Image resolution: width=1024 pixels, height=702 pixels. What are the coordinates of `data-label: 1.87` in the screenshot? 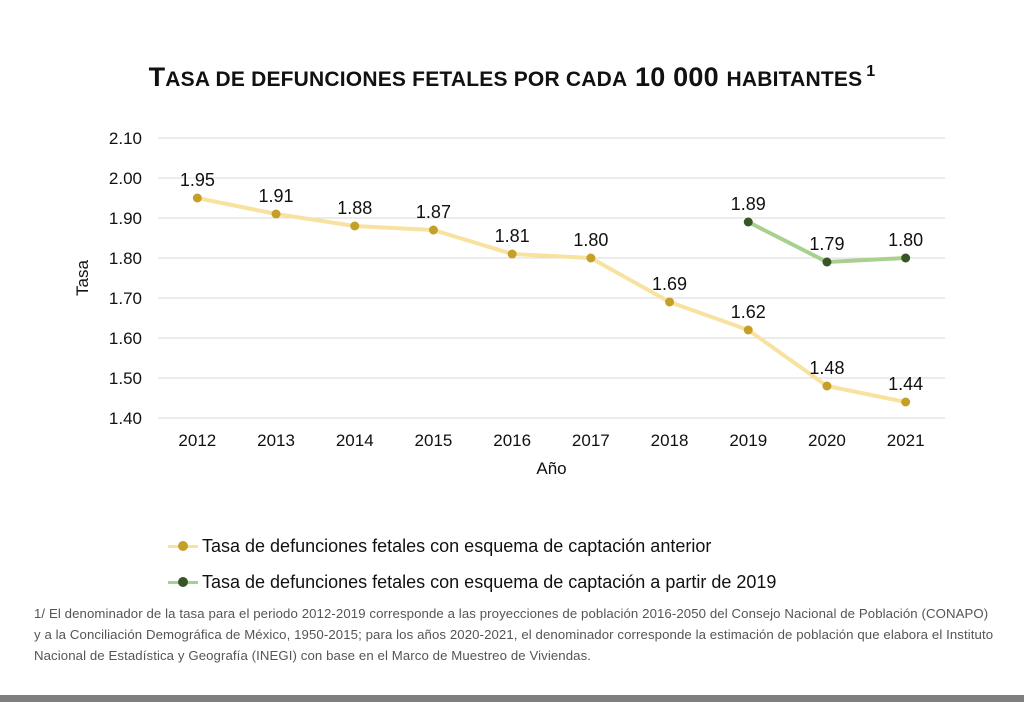 It's located at (433, 212).